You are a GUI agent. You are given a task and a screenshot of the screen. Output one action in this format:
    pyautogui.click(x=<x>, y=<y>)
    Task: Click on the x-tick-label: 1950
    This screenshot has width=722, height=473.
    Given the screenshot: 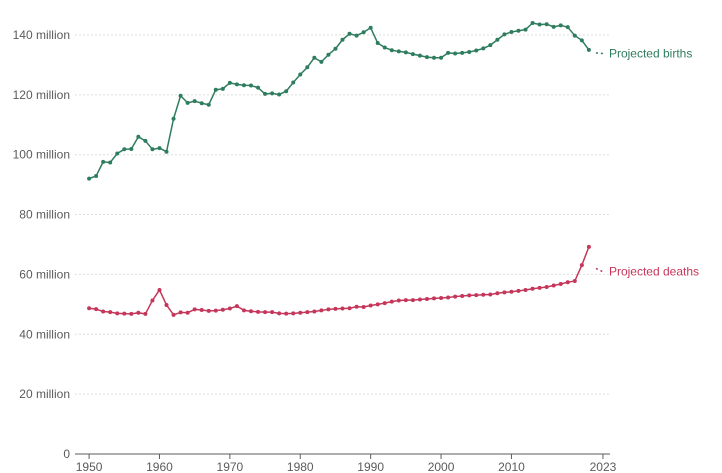 What is the action you would take?
    pyautogui.click(x=89, y=466)
    